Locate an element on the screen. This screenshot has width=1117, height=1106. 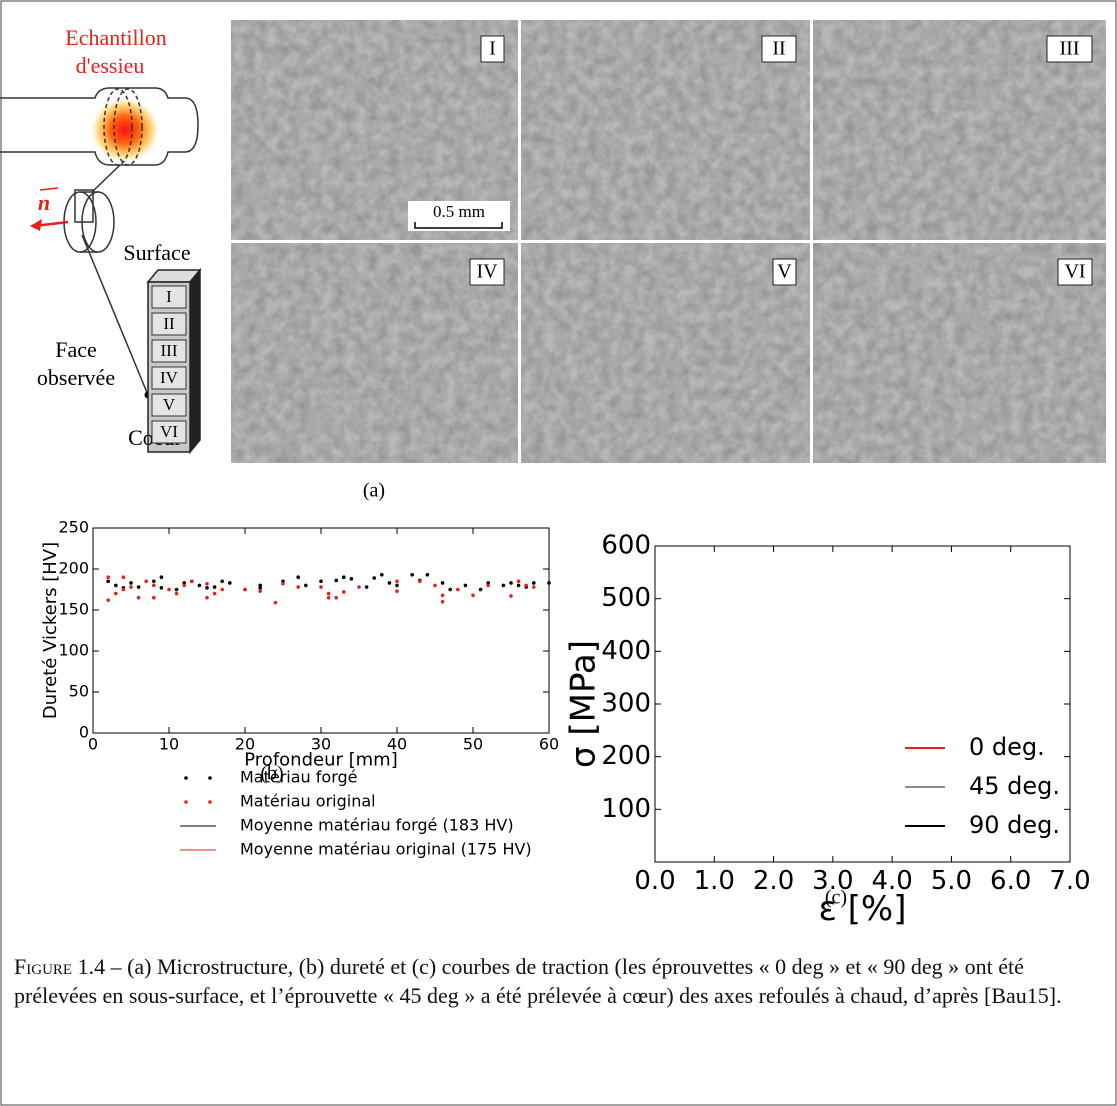
micrograph-label: V is located at coordinates (784, 272).